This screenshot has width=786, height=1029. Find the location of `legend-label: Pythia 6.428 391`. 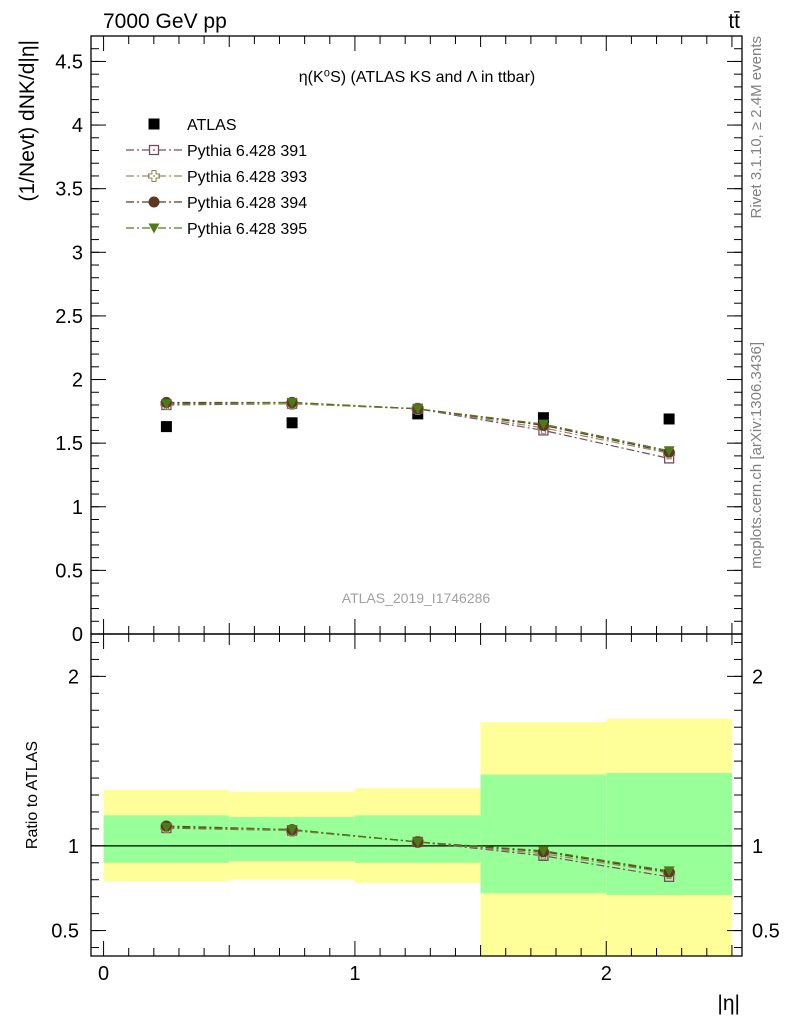

legend-label: Pythia 6.428 391 is located at coordinates (247, 151).